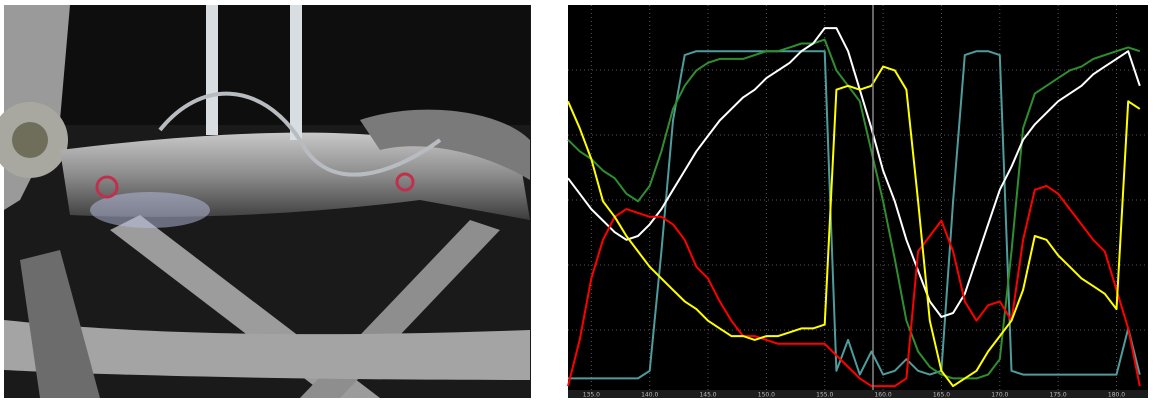 The height and width of the screenshot is (400, 1160). I want to click on x-tick-label: 175.0, so click(1058, 395).